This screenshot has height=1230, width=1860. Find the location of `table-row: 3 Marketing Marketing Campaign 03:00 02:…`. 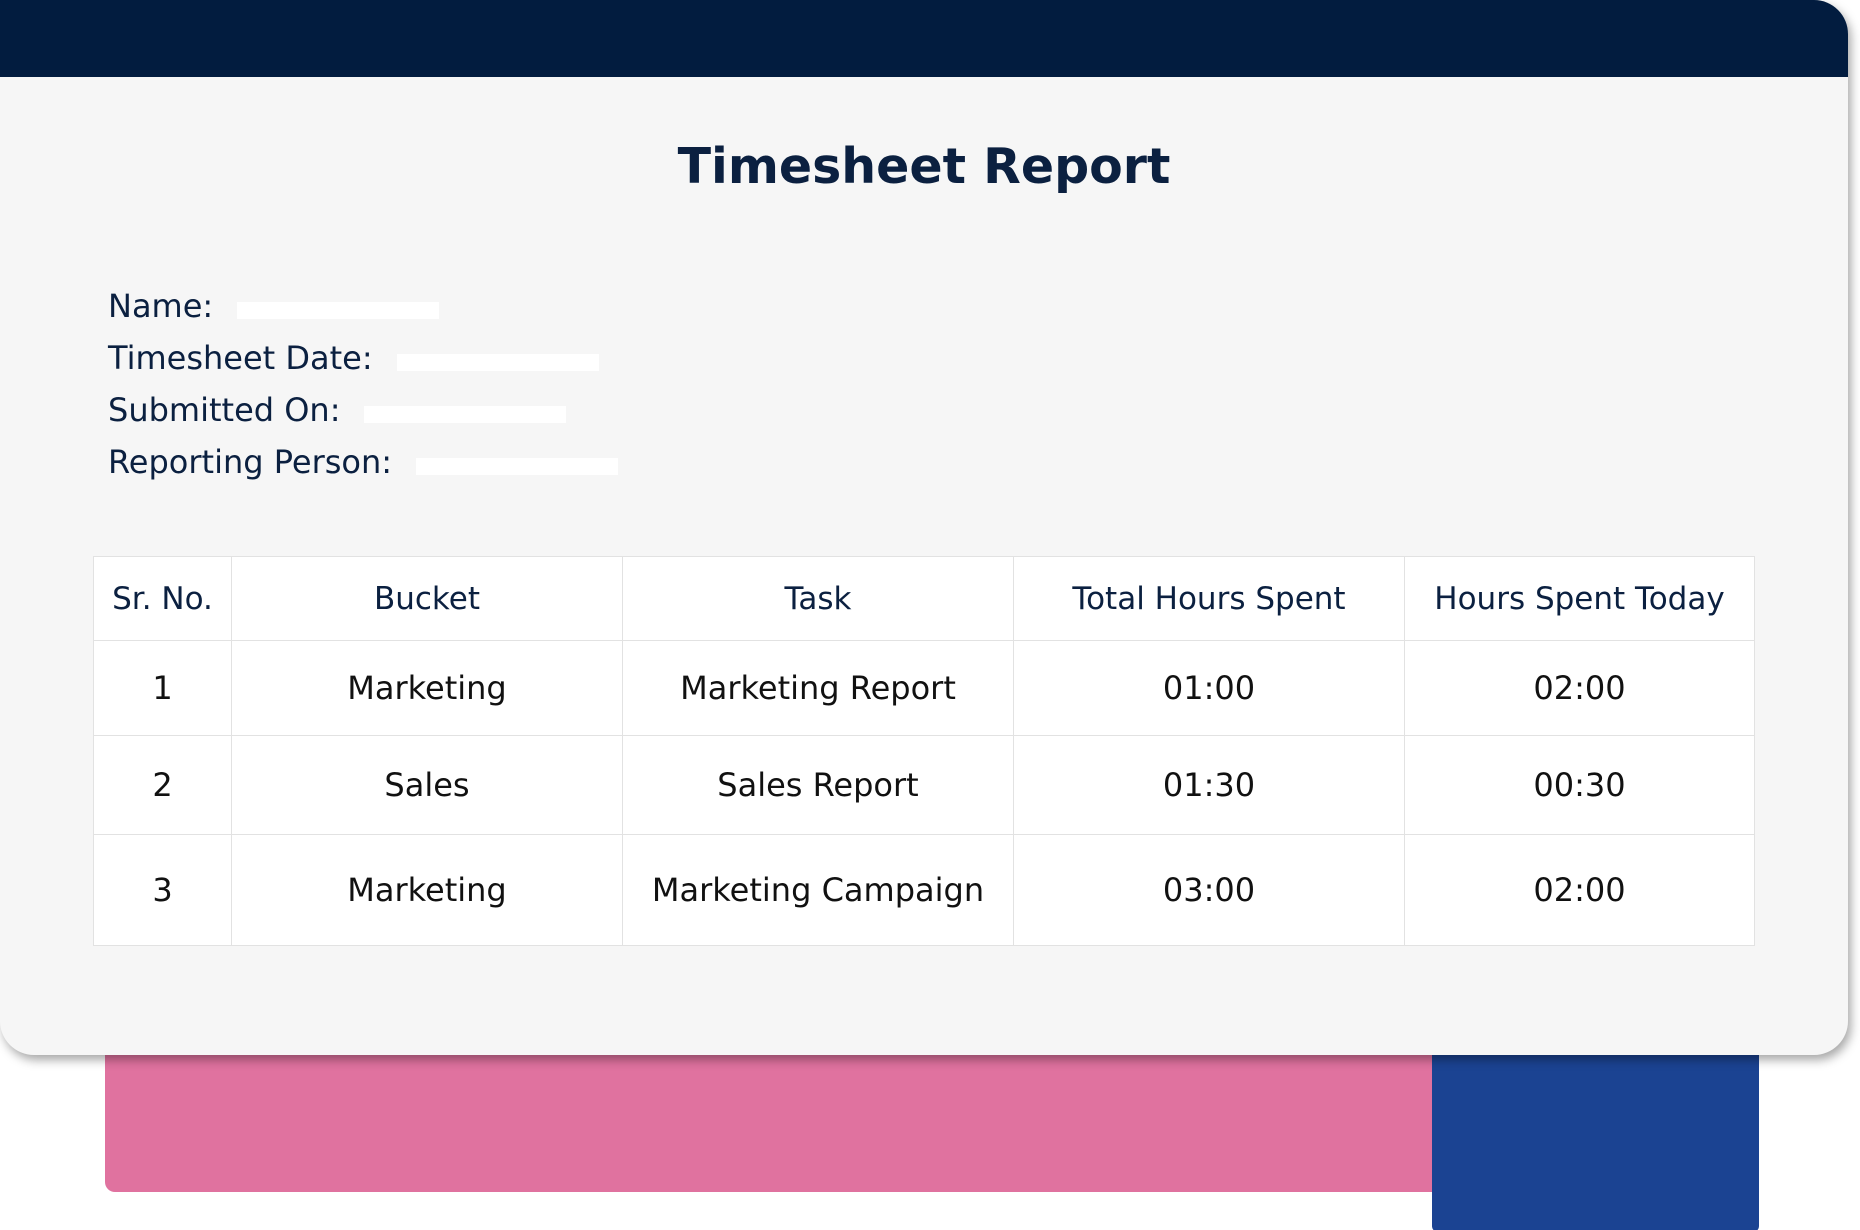

table-row: 3 Marketing Marketing Campaign 03:00 02:… is located at coordinates (924, 890).